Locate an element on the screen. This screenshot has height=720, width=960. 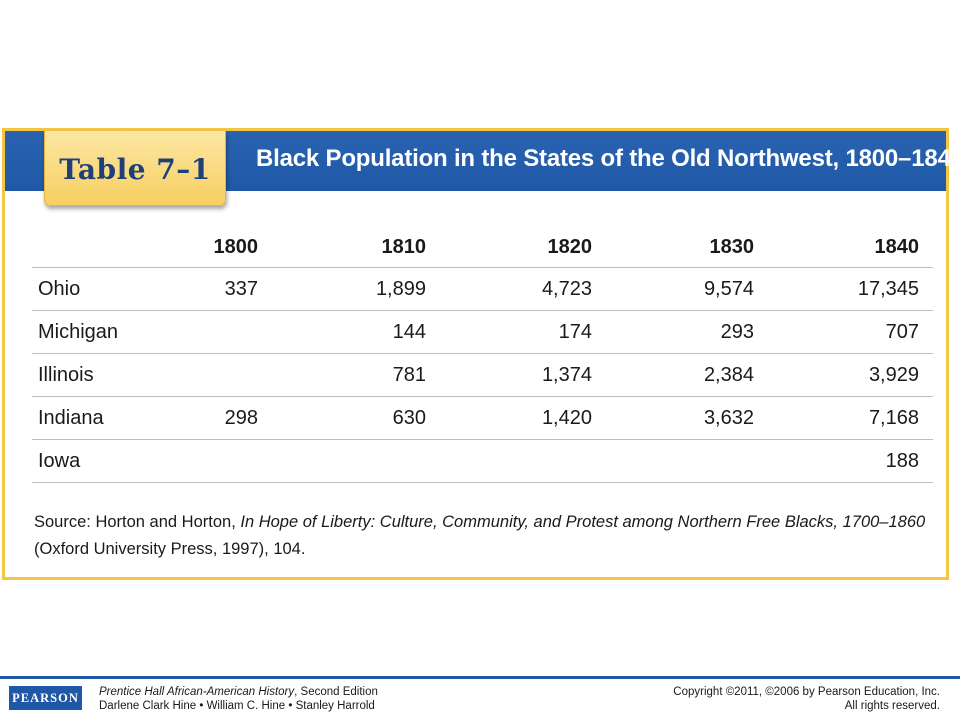
value-cell: 17,345 is located at coordinates (850, 289).